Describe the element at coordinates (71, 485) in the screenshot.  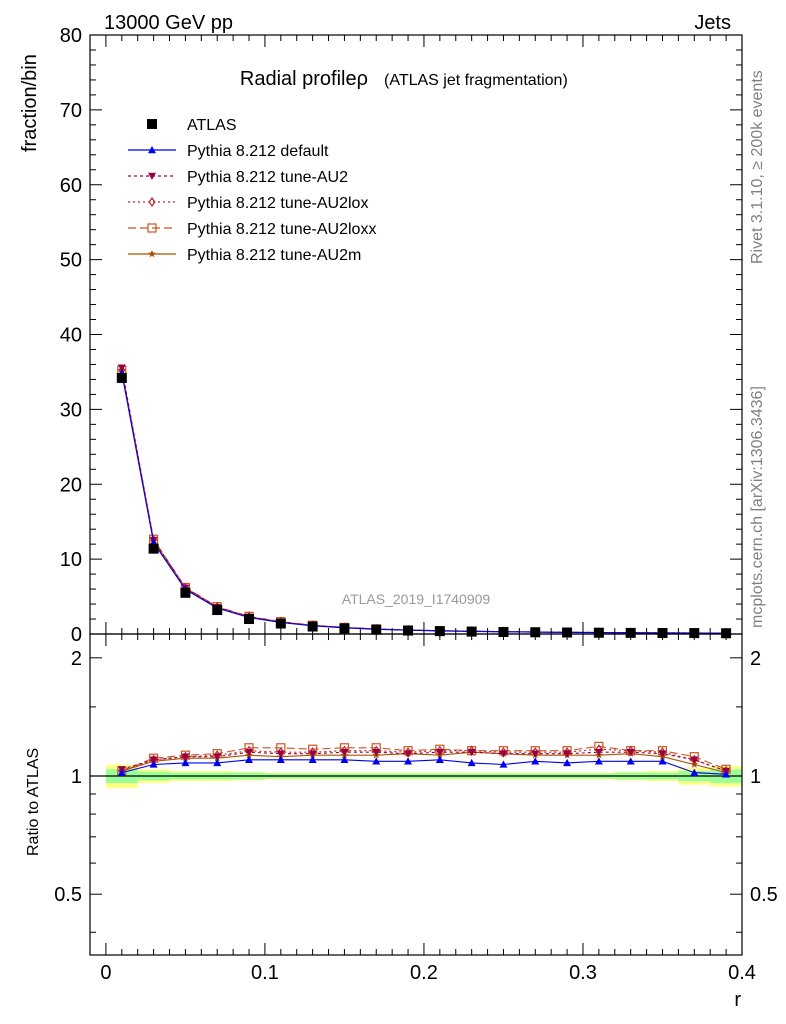
I see `y-tick-label-main: 20` at that location.